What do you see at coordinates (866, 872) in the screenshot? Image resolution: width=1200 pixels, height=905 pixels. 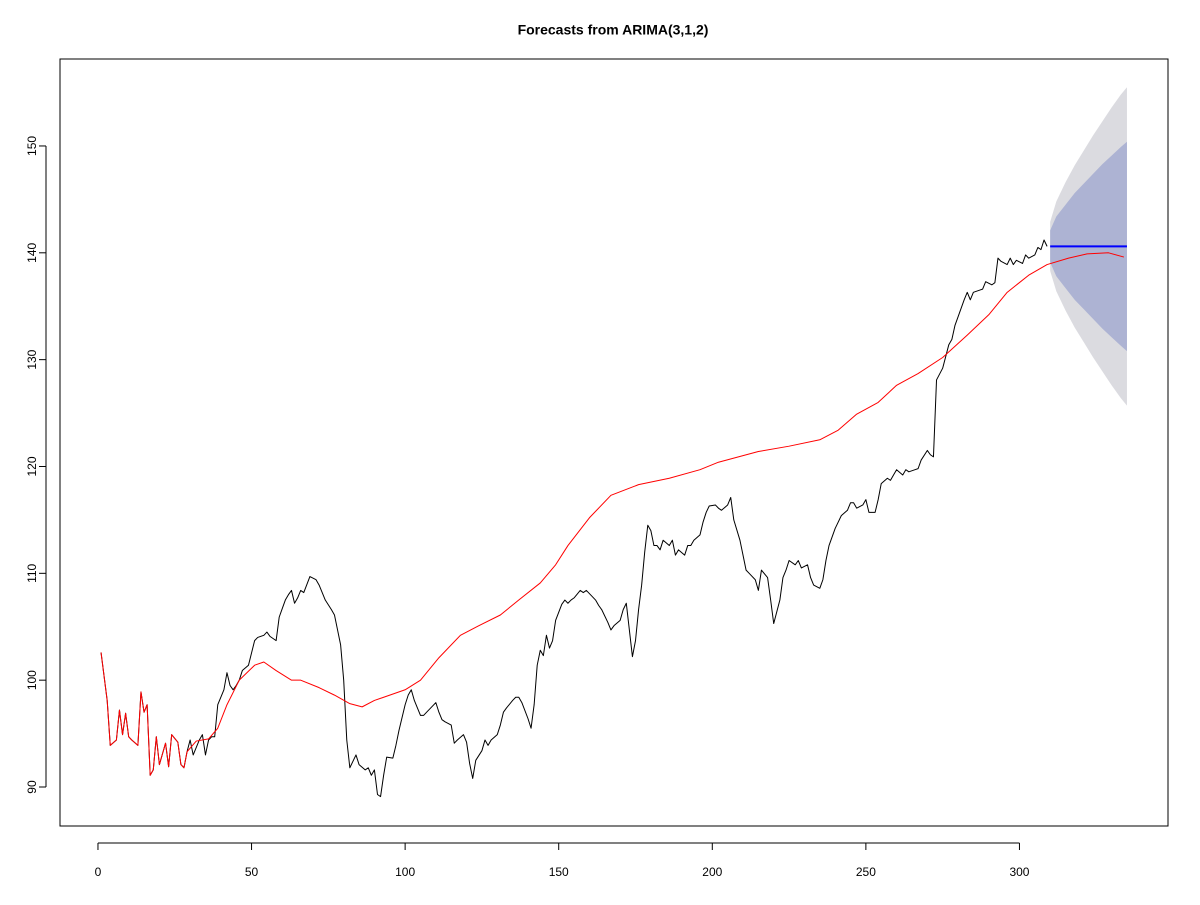 I see `x-tick-label: 250` at bounding box center [866, 872].